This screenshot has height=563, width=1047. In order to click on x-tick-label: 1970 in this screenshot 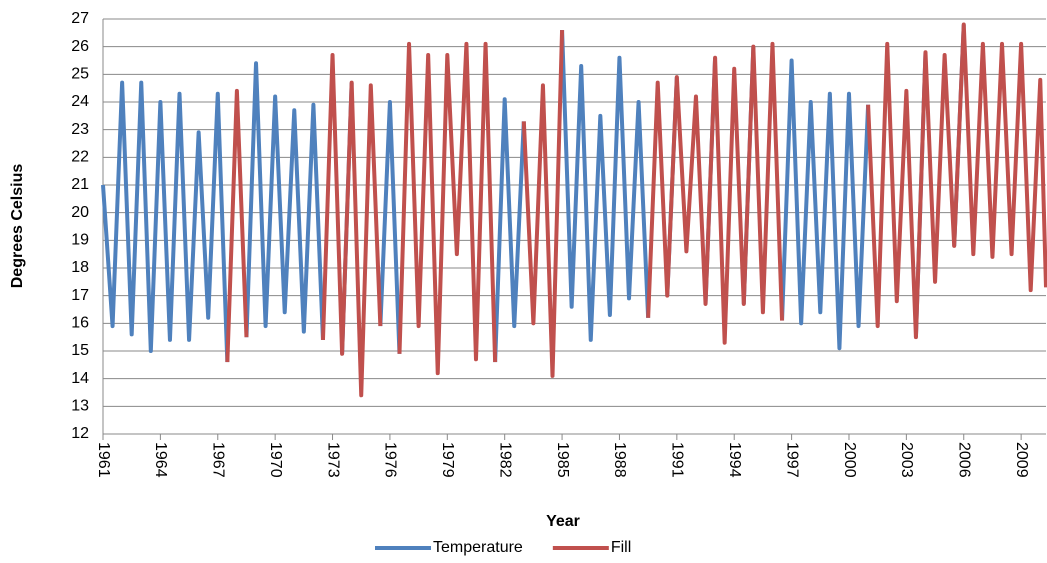, I will do `click(275, 460)`.